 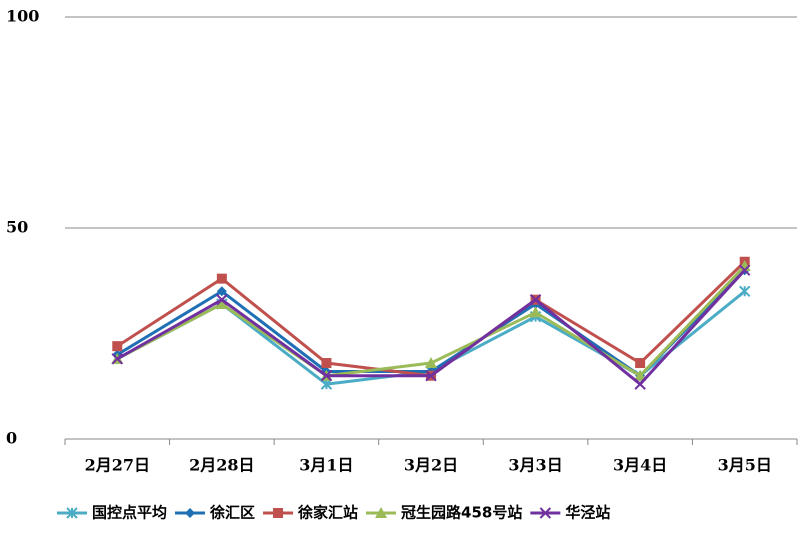 What do you see at coordinates (326, 465) in the screenshot?
I see `x-tick-label: 3月1日` at bounding box center [326, 465].